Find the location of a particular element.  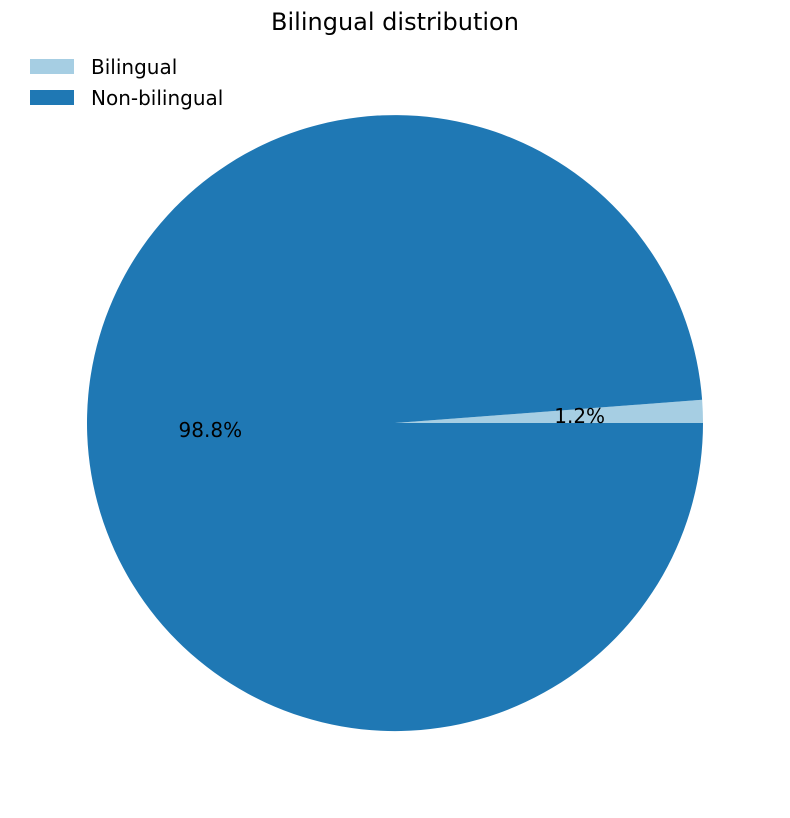

legend-label-bilingual: Bilingual is located at coordinates (134, 67).